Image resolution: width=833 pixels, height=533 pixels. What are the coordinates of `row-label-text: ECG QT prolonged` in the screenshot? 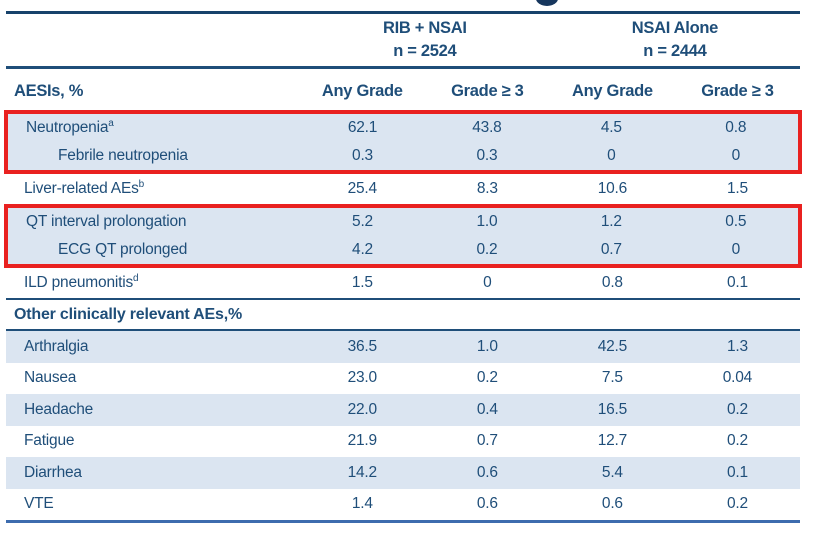 It's located at (123, 249).